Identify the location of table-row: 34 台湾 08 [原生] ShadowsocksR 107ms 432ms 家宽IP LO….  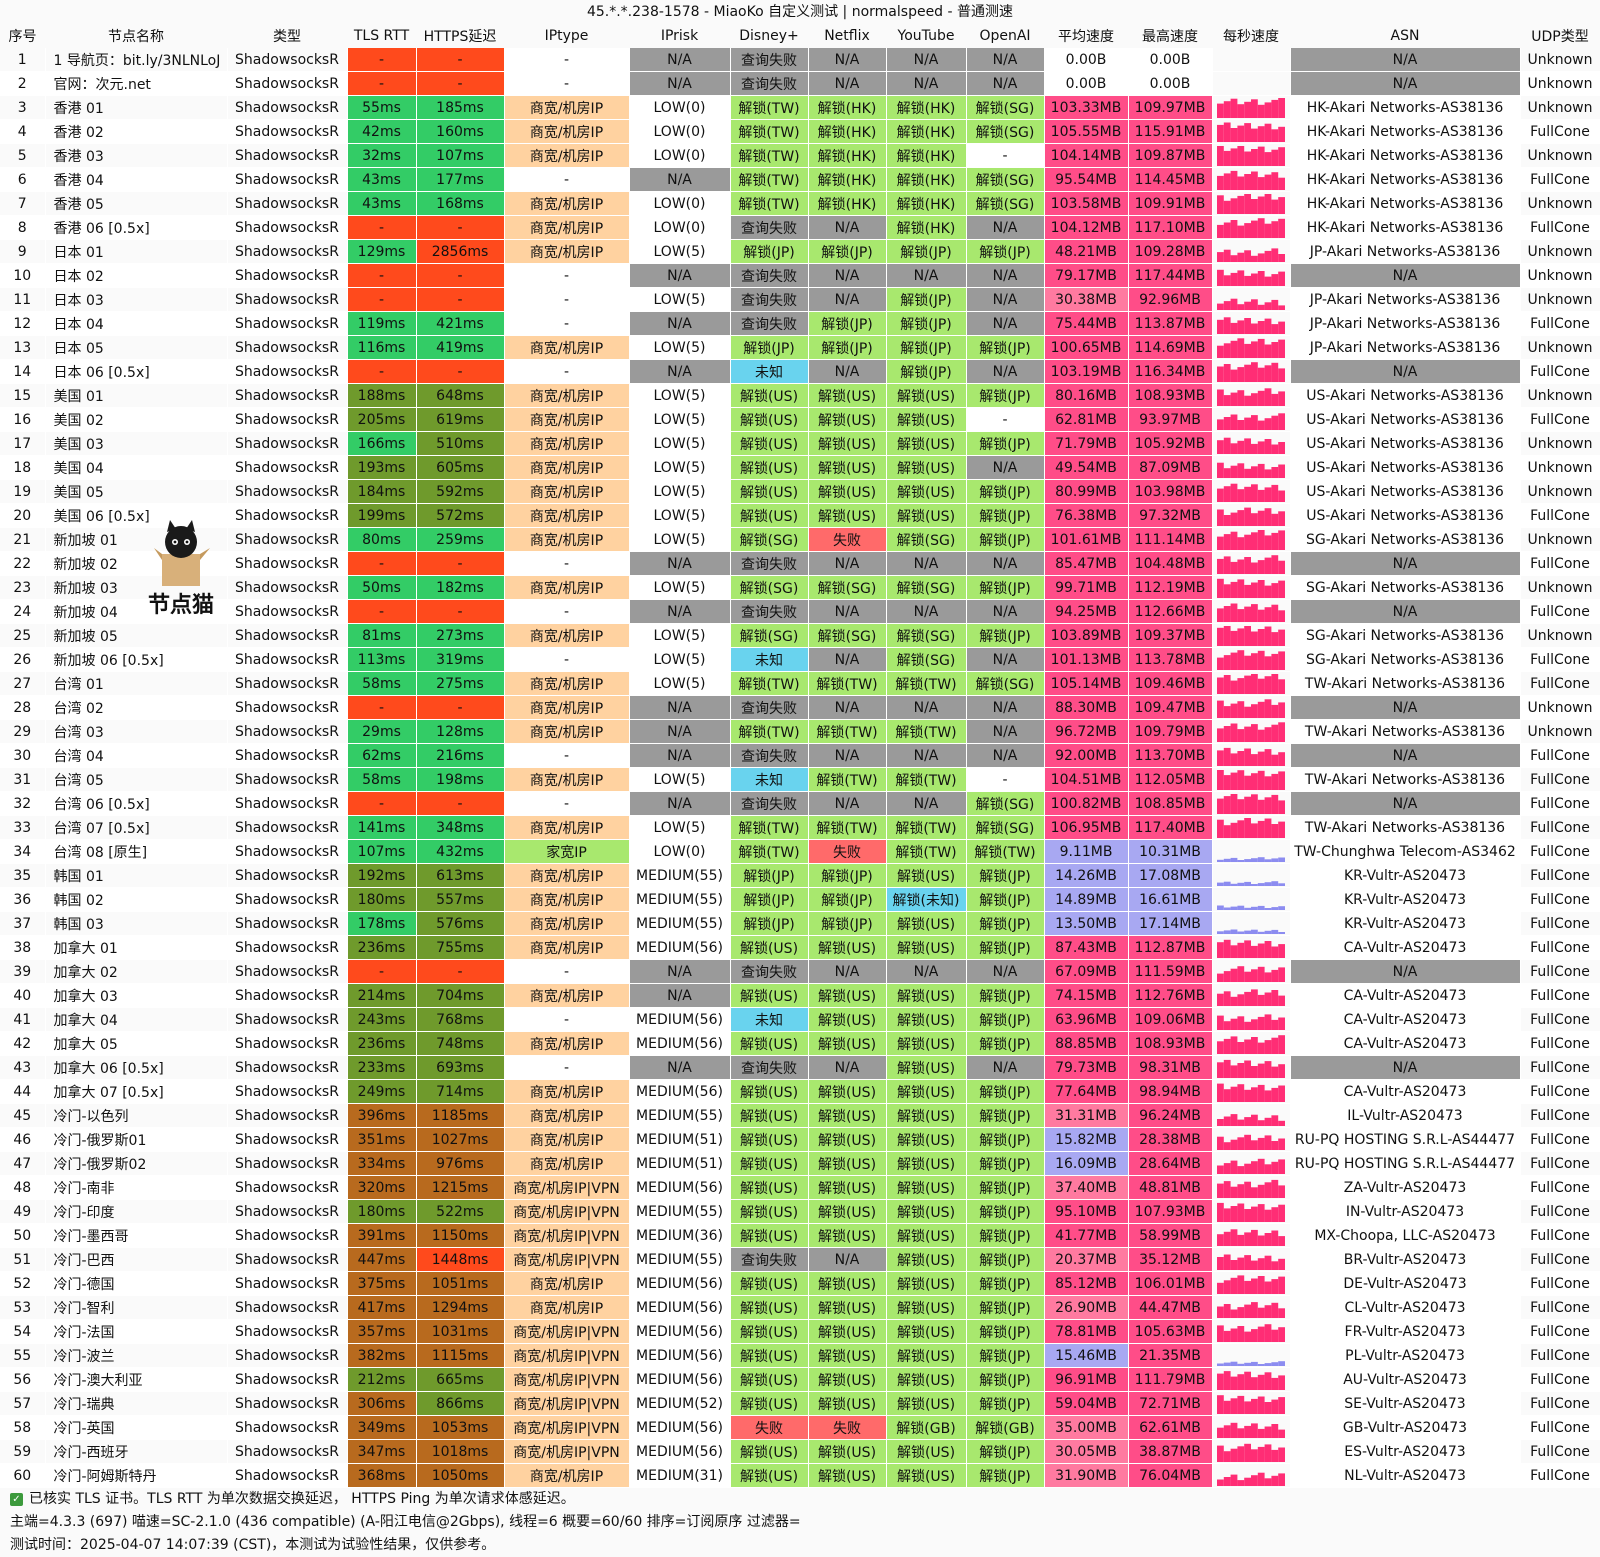
(800, 851).